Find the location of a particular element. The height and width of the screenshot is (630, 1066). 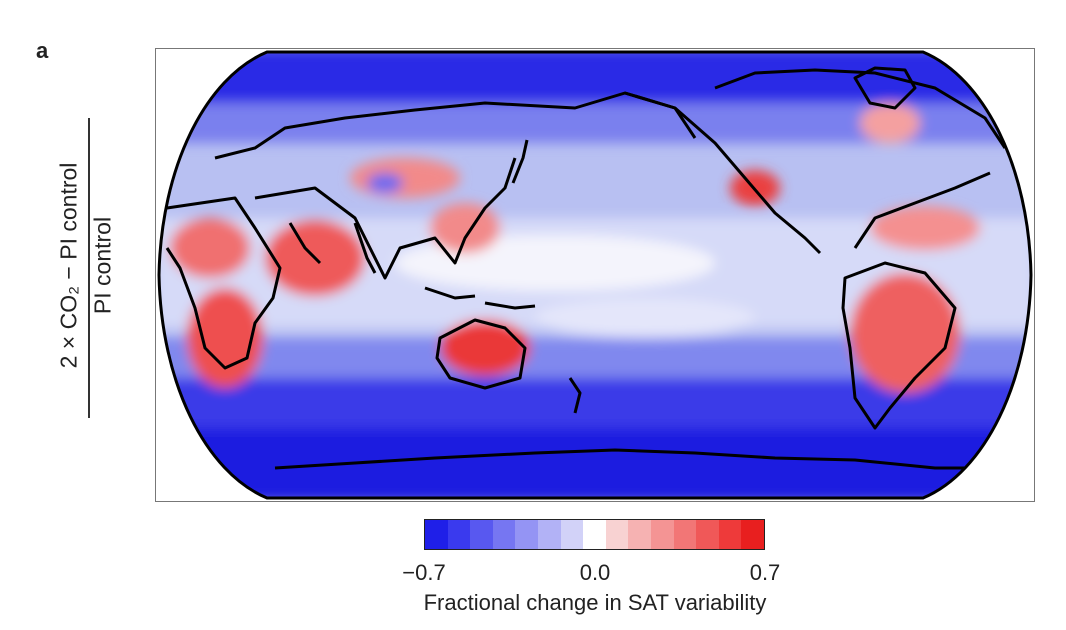

fraction-bar is located at coordinates (89, 268).